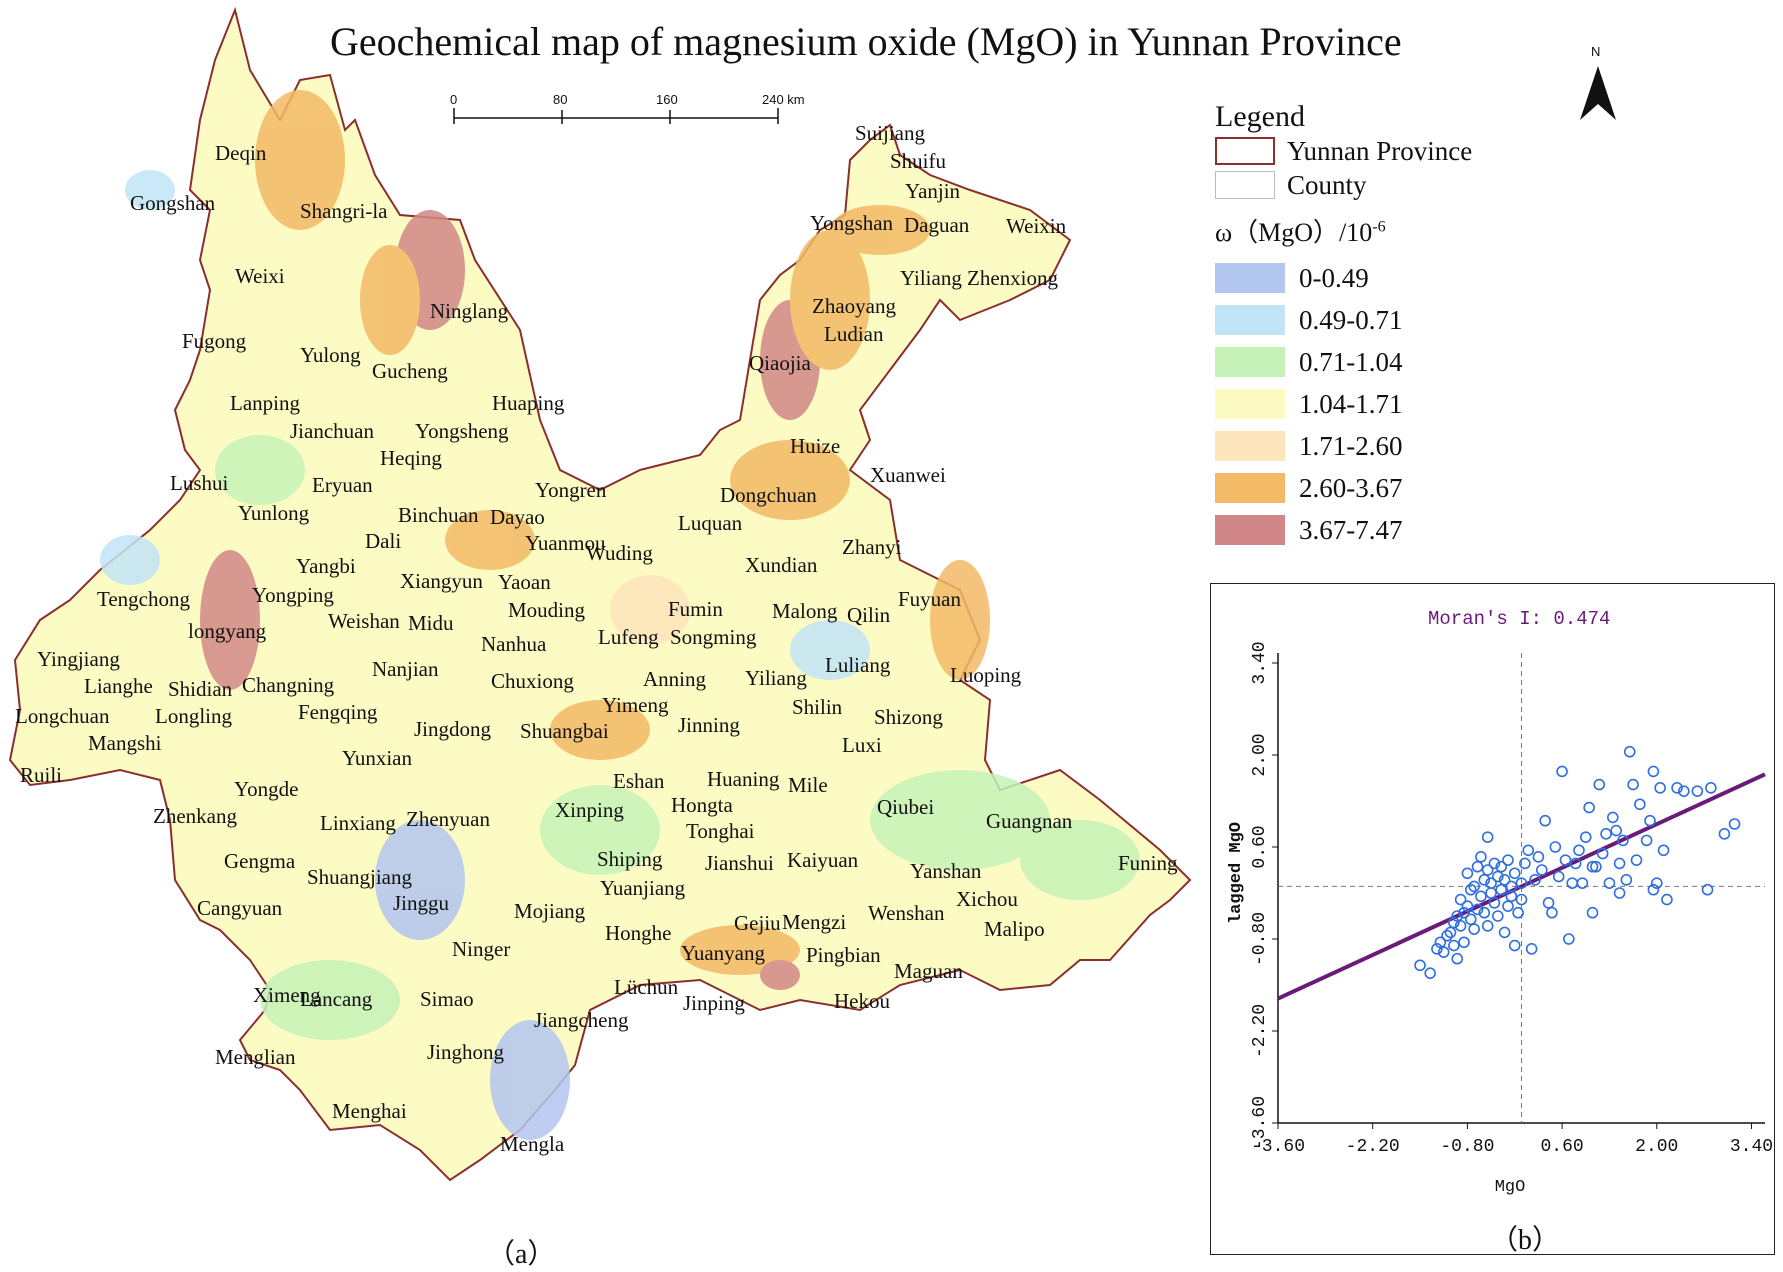 The height and width of the screenshot is (1272, 1783). I want to click on place-label: Huize, so click(815, 446).